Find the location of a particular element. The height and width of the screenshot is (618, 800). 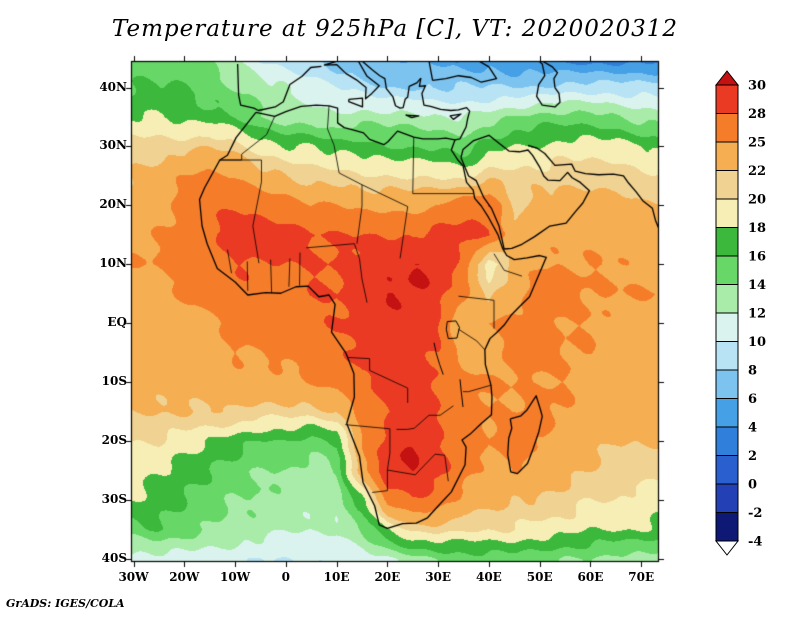

colorbar-label: 25 is located at coordinates (757, 143).